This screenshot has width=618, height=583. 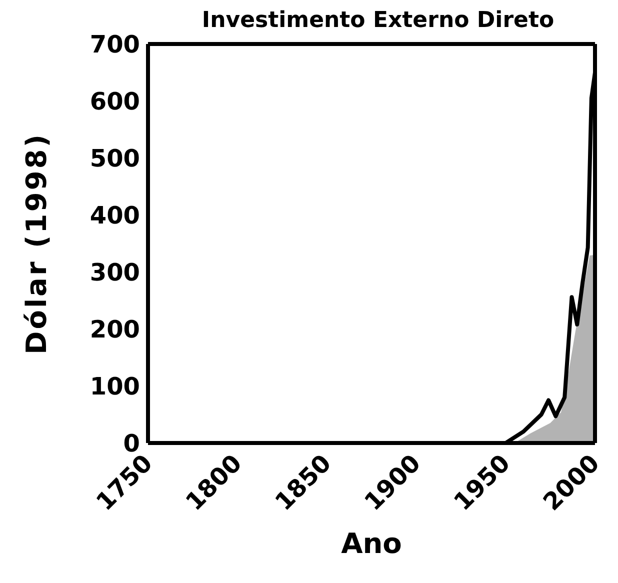 What do you see at coordinates (378, 20) in the screenshot?
I see `chart-title: Investimento Externo Direto` at bounding box center [378, 20].